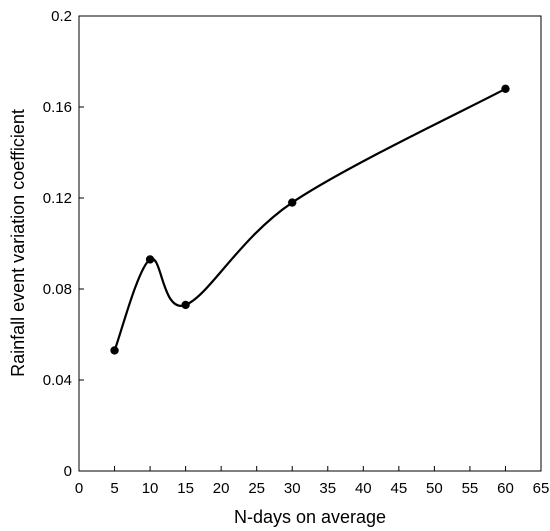 The width and height of the screenshot is (550, 531). Describe the element at coordinates (256, 488) in the screenshot. I see `x-tick-label: 25` at that location.